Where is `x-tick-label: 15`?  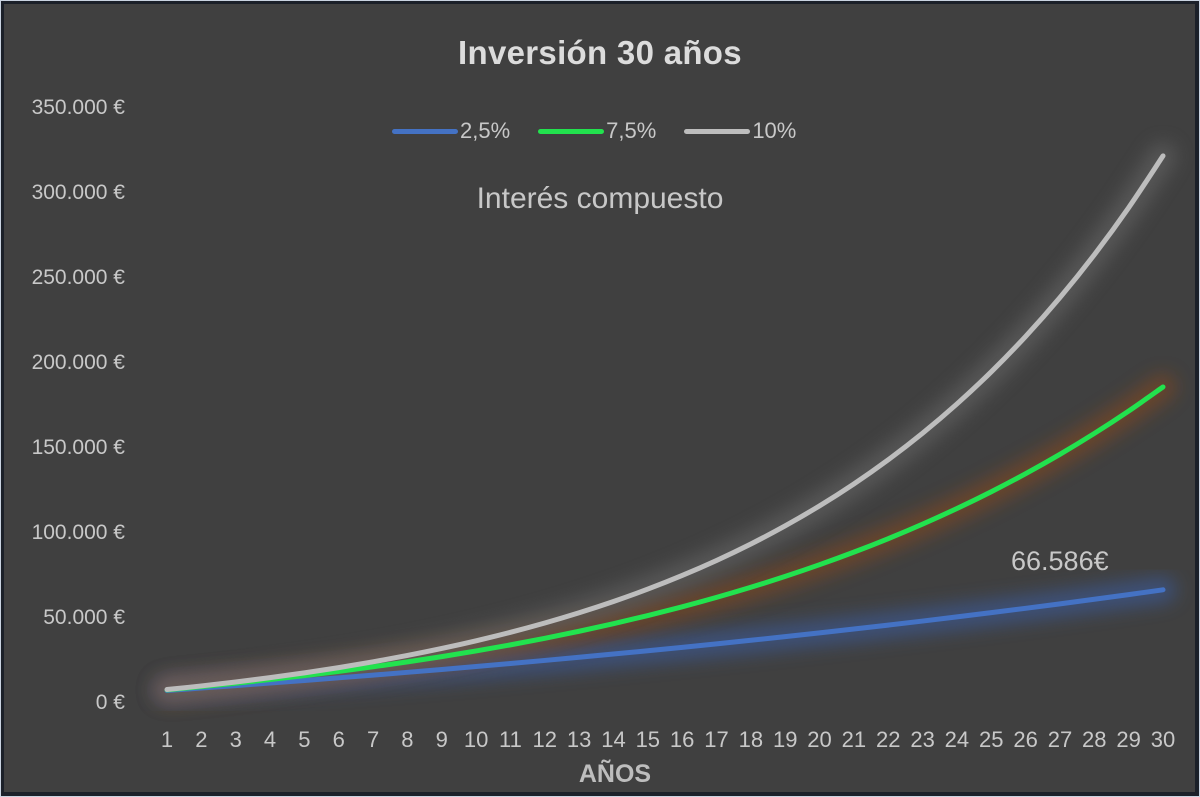 x-tick-label: 15 is located at coordinates (648, 739).